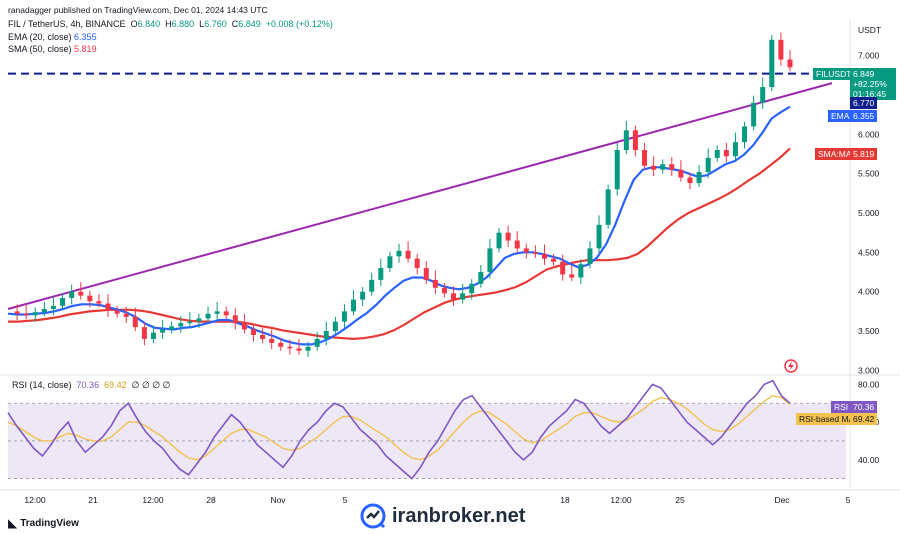 The height and width of the screenshot is (535, 900). What do you see at coordinates (249, 24) in the screenshot?
I see `close-value: 6.849` at bounding box center [249, 24].